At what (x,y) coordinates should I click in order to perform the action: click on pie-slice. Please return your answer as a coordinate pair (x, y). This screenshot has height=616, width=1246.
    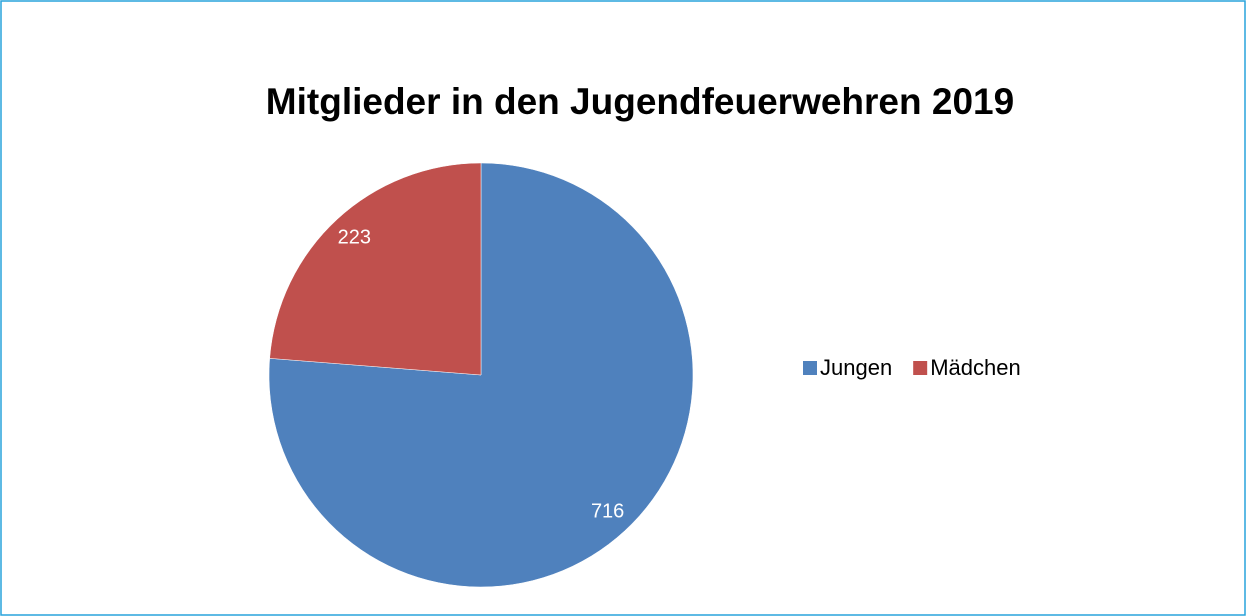
    Looking at the image, I should click on (375, 269).